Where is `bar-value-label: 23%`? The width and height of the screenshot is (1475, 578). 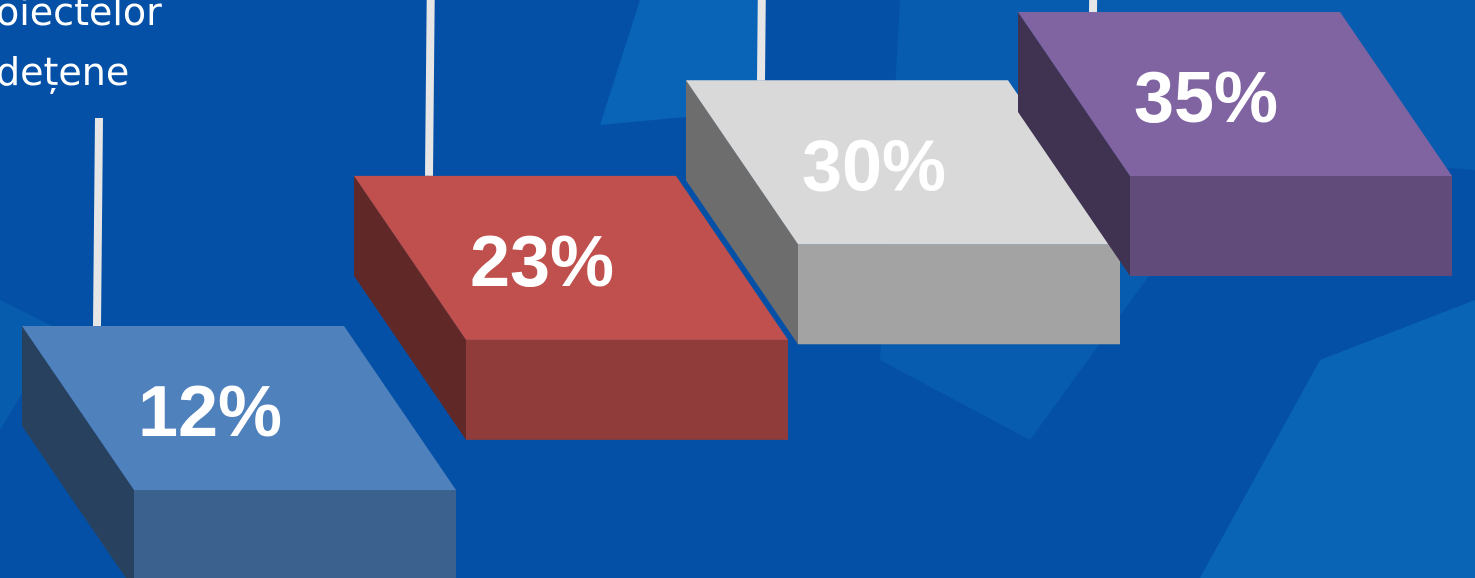 bar-value-label: 23% is located at coordinates (542, 262).